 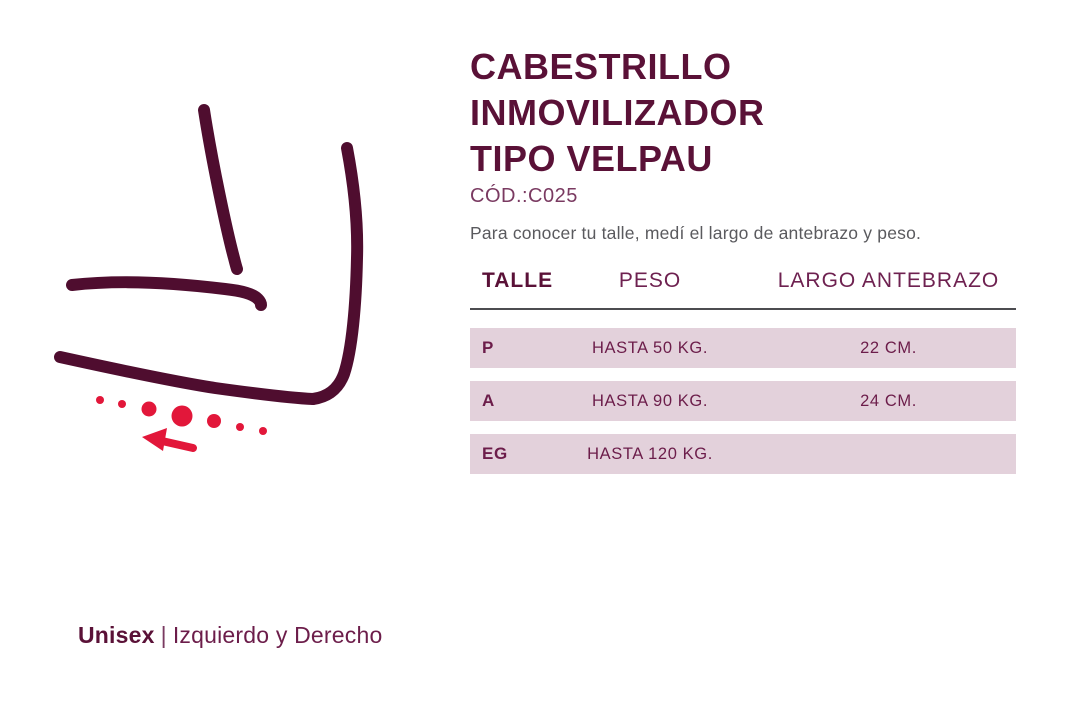 What do you see at coordinates (495, 453) in the screenshot?
I see `size-cell: EG` at bounding box center [495, 453].